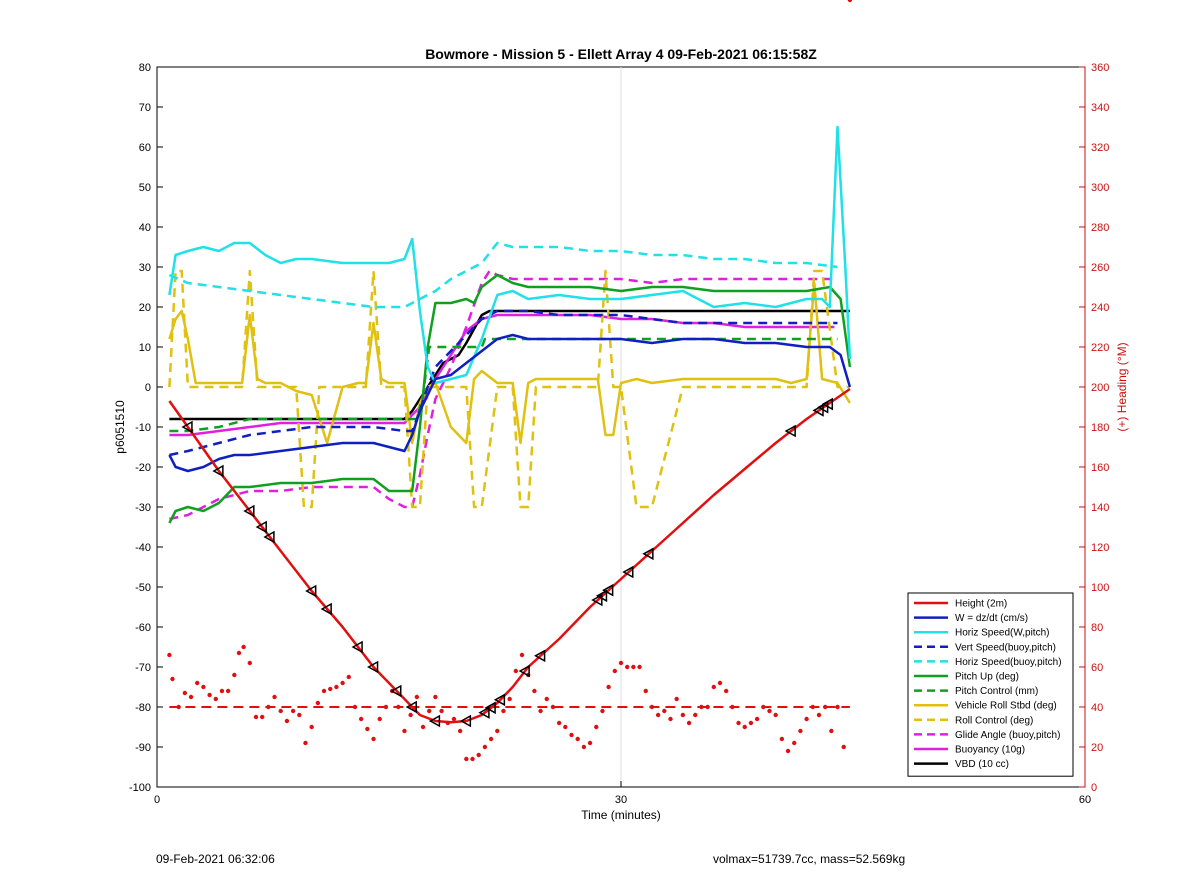 This screenshot has width=1200, height=885. What do you see at coordinates (143, 748) in the screenshot?
I see `y-tick-label: -90` at bounding box center [143, 748].